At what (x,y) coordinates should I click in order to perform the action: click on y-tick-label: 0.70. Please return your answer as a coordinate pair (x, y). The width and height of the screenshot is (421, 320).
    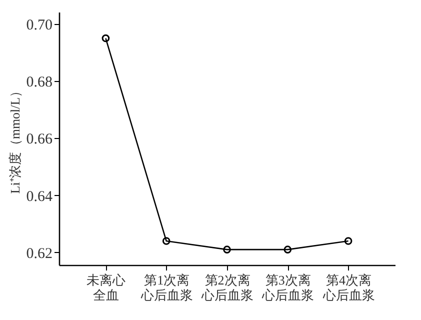
    Looking at the image, I should click on (39, 25).